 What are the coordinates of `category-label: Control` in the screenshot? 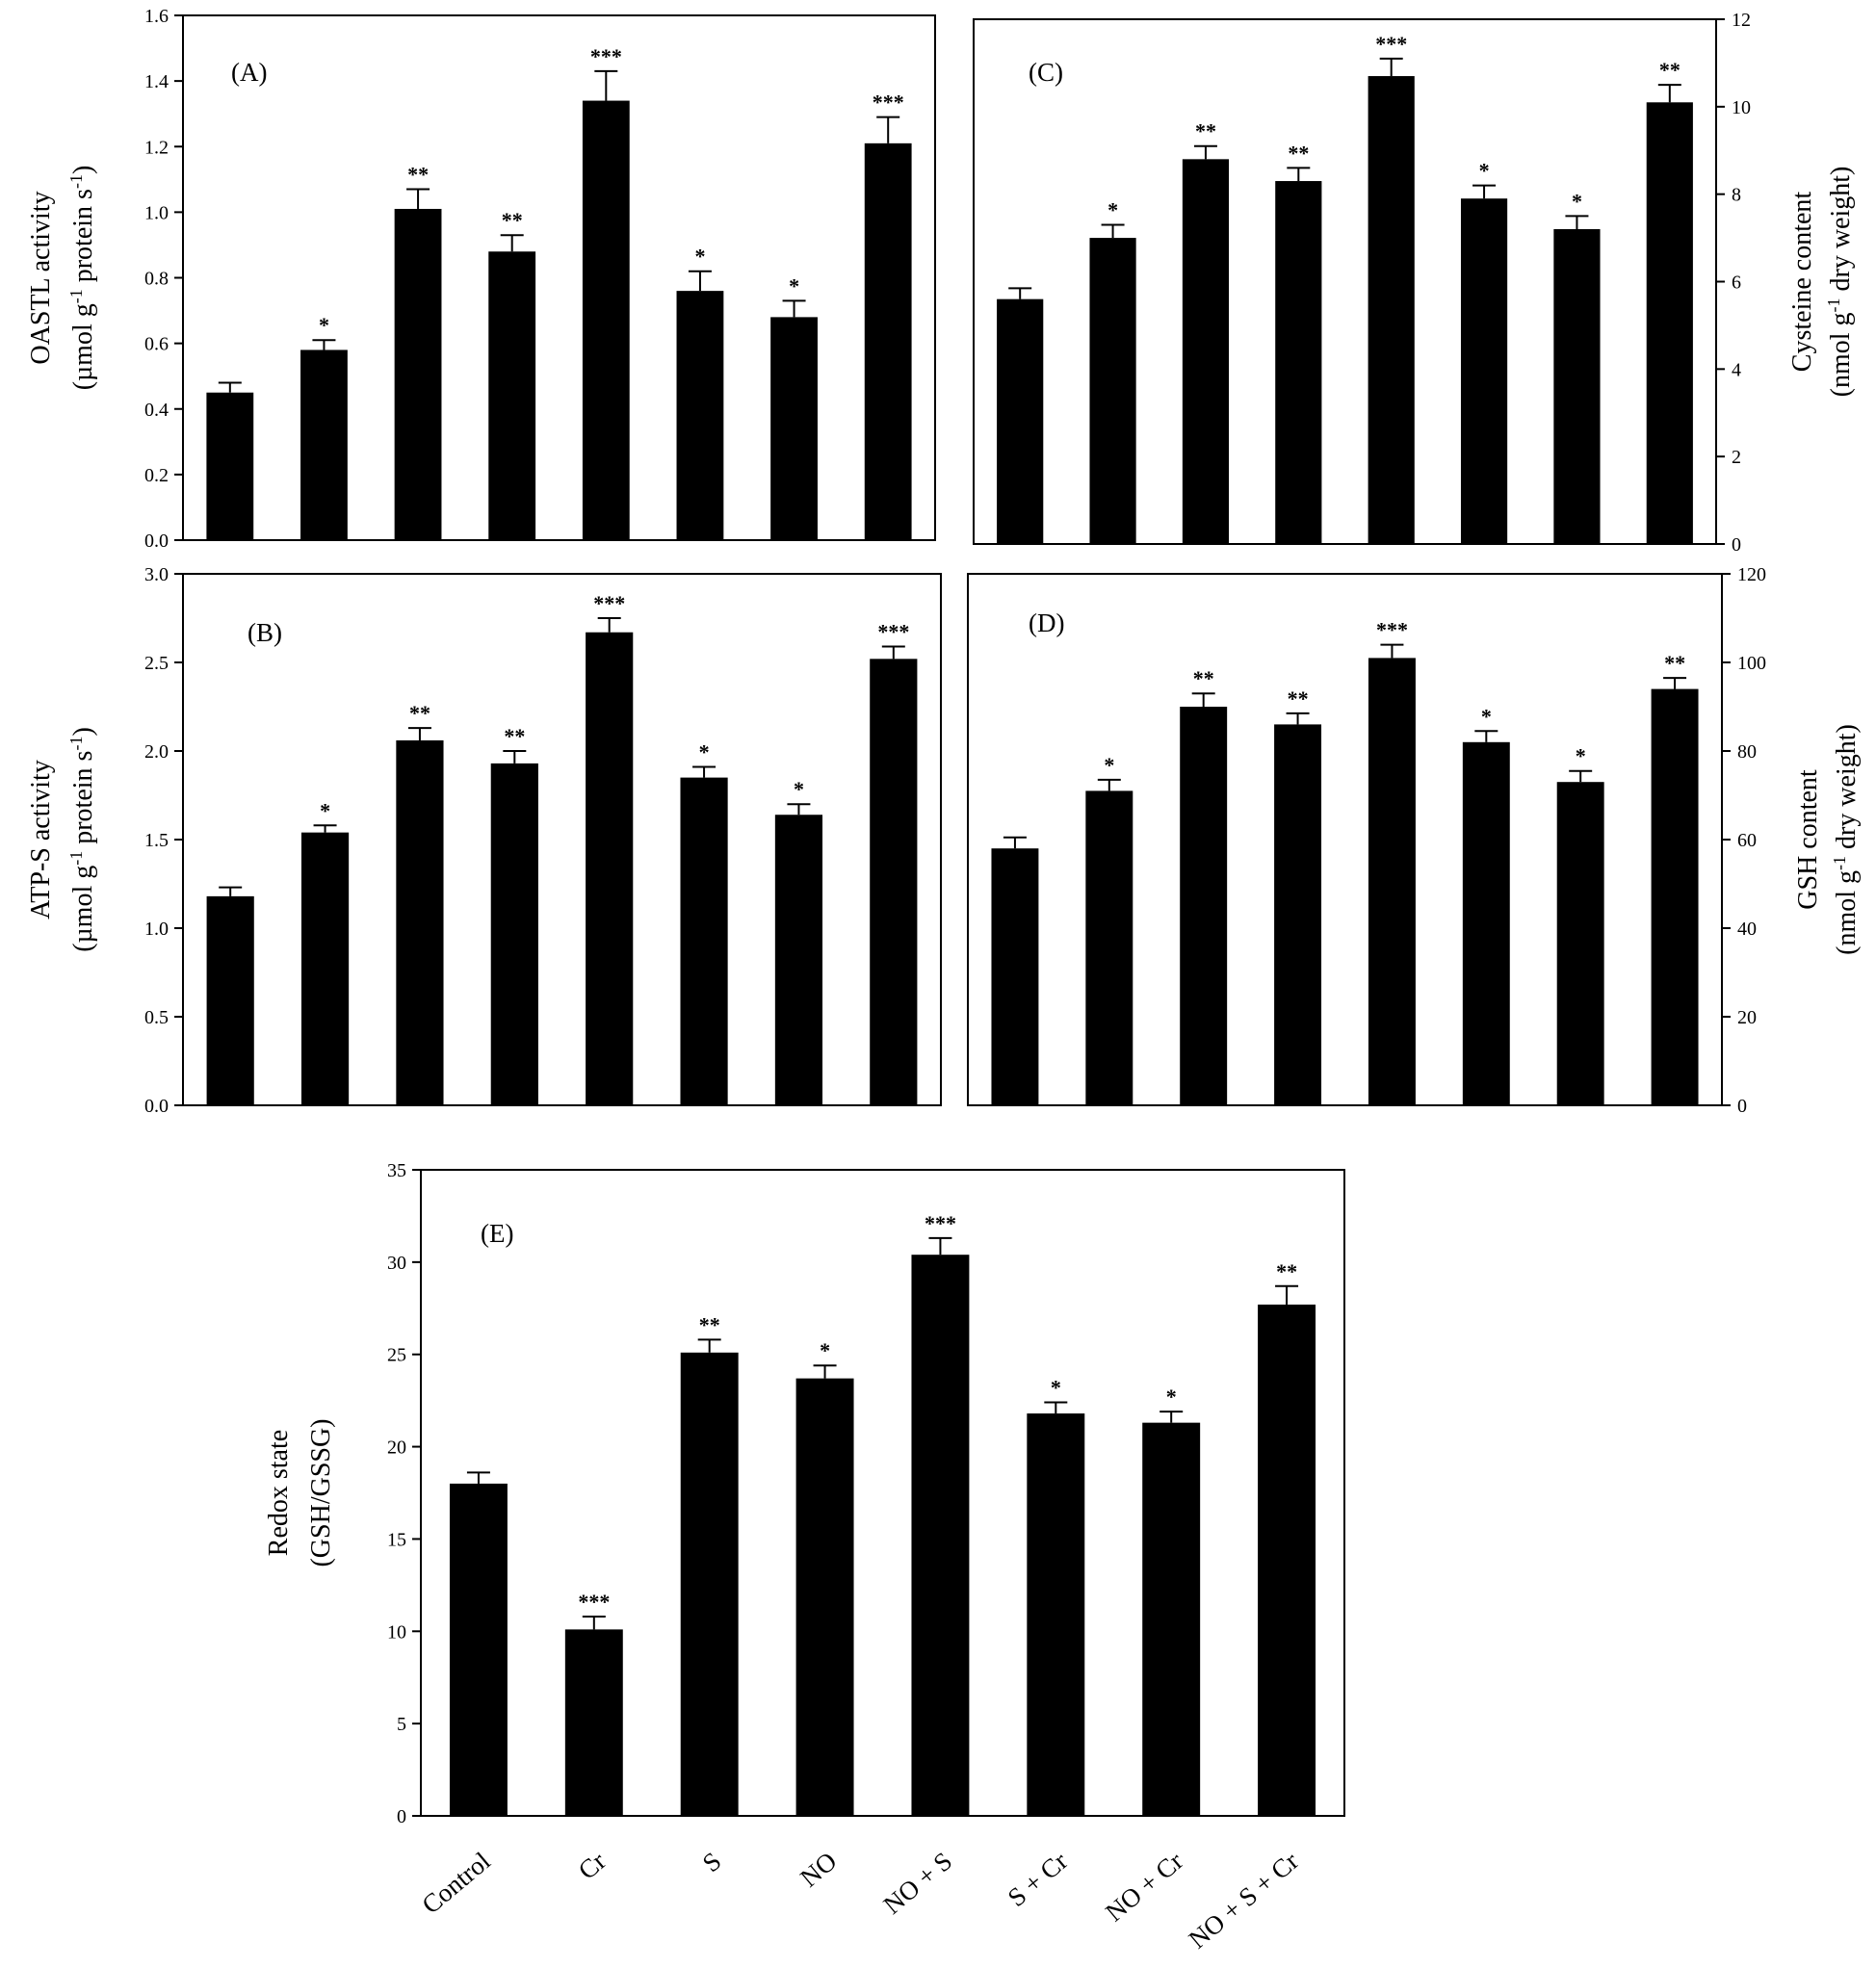 It's located at (455, 1883).